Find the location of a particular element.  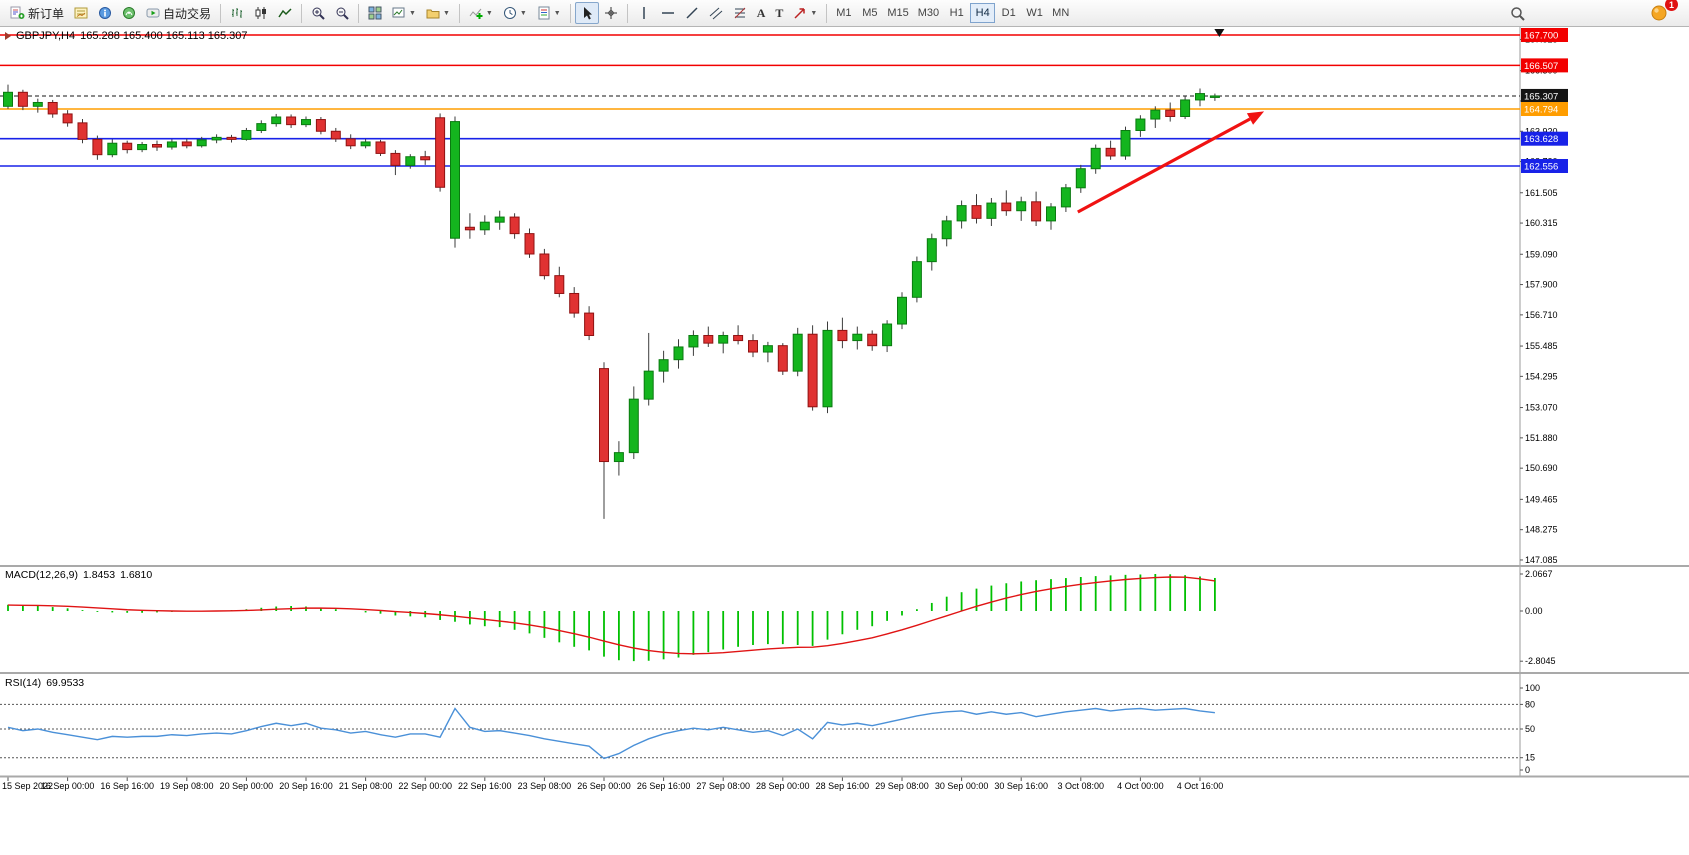

chart-symbol-period: GBPJPY,H4 is located at coordinates (46, 36).